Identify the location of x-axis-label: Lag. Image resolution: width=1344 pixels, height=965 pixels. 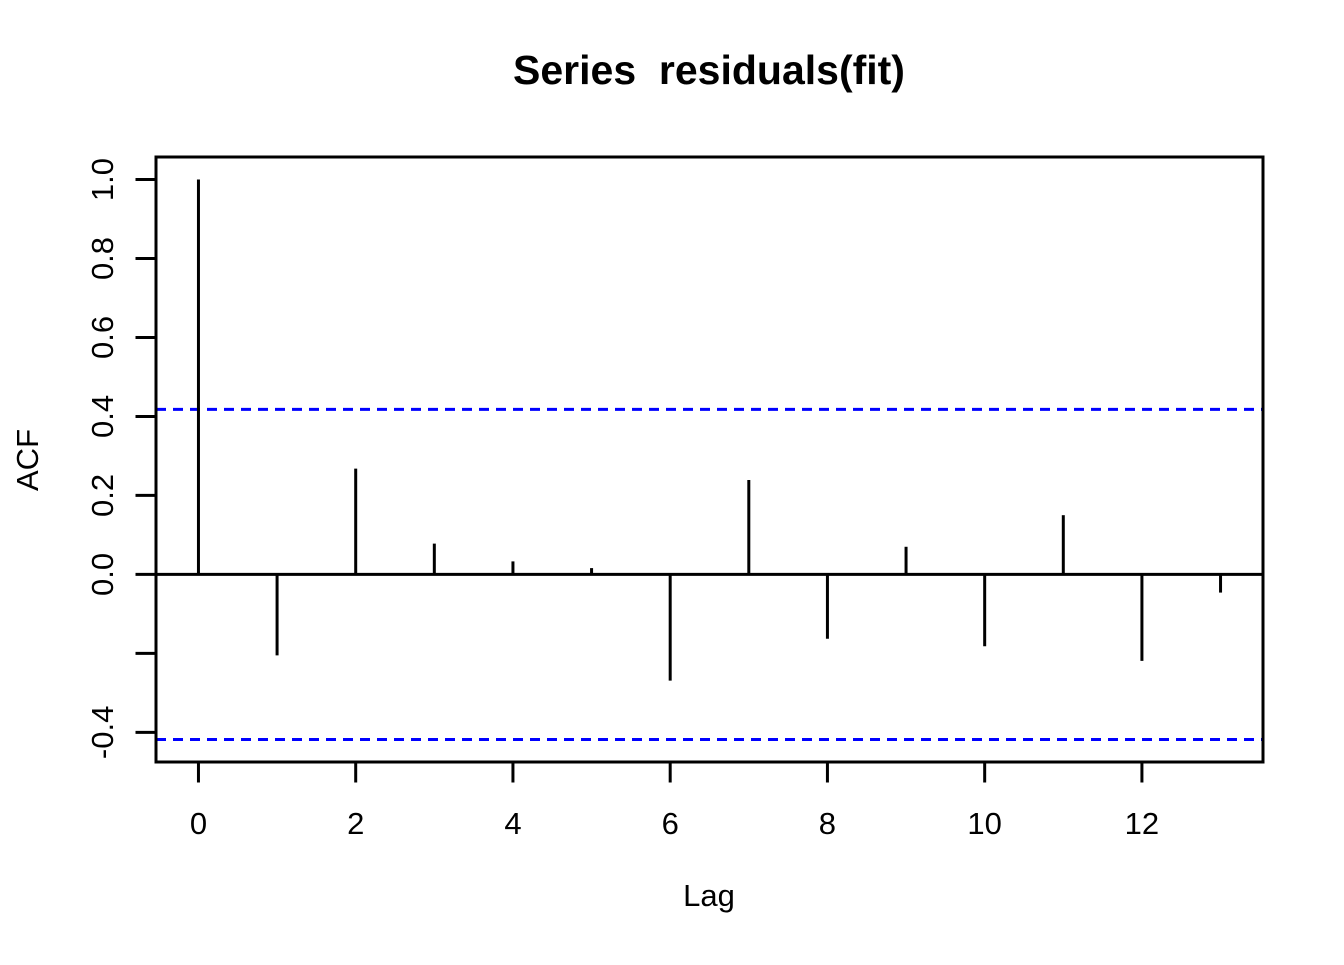
(709, 895).